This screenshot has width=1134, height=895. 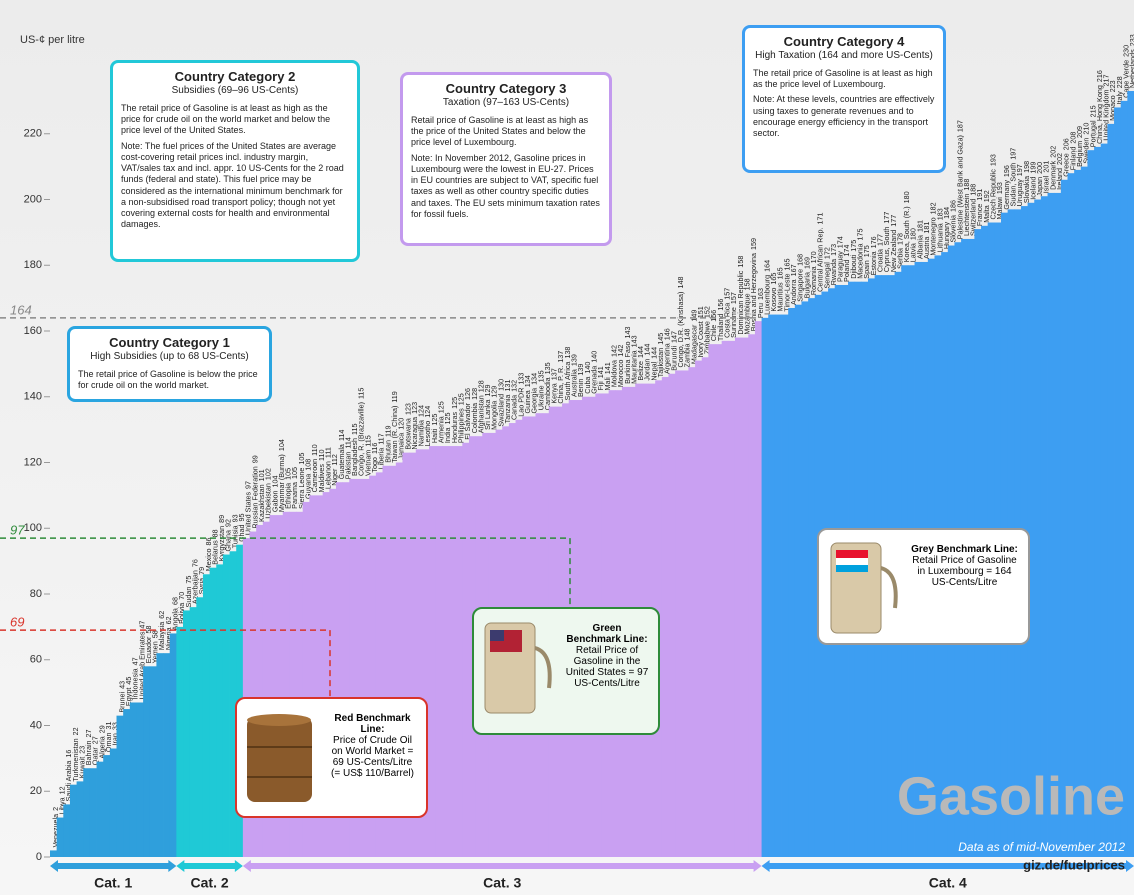 I want to click on country-name: Sudan, South, so click(x=1012, y=185).